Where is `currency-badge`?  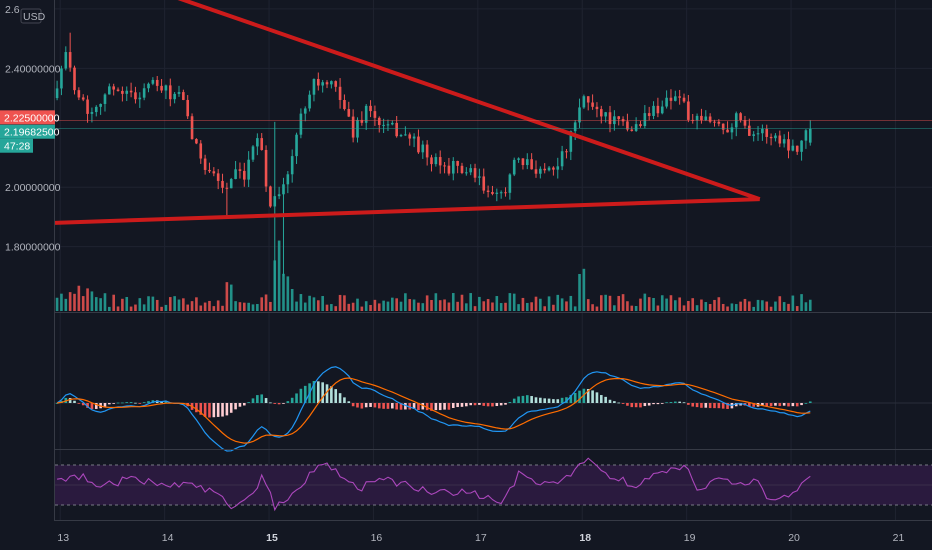 currency-badge is located at coordinates (31, 16).